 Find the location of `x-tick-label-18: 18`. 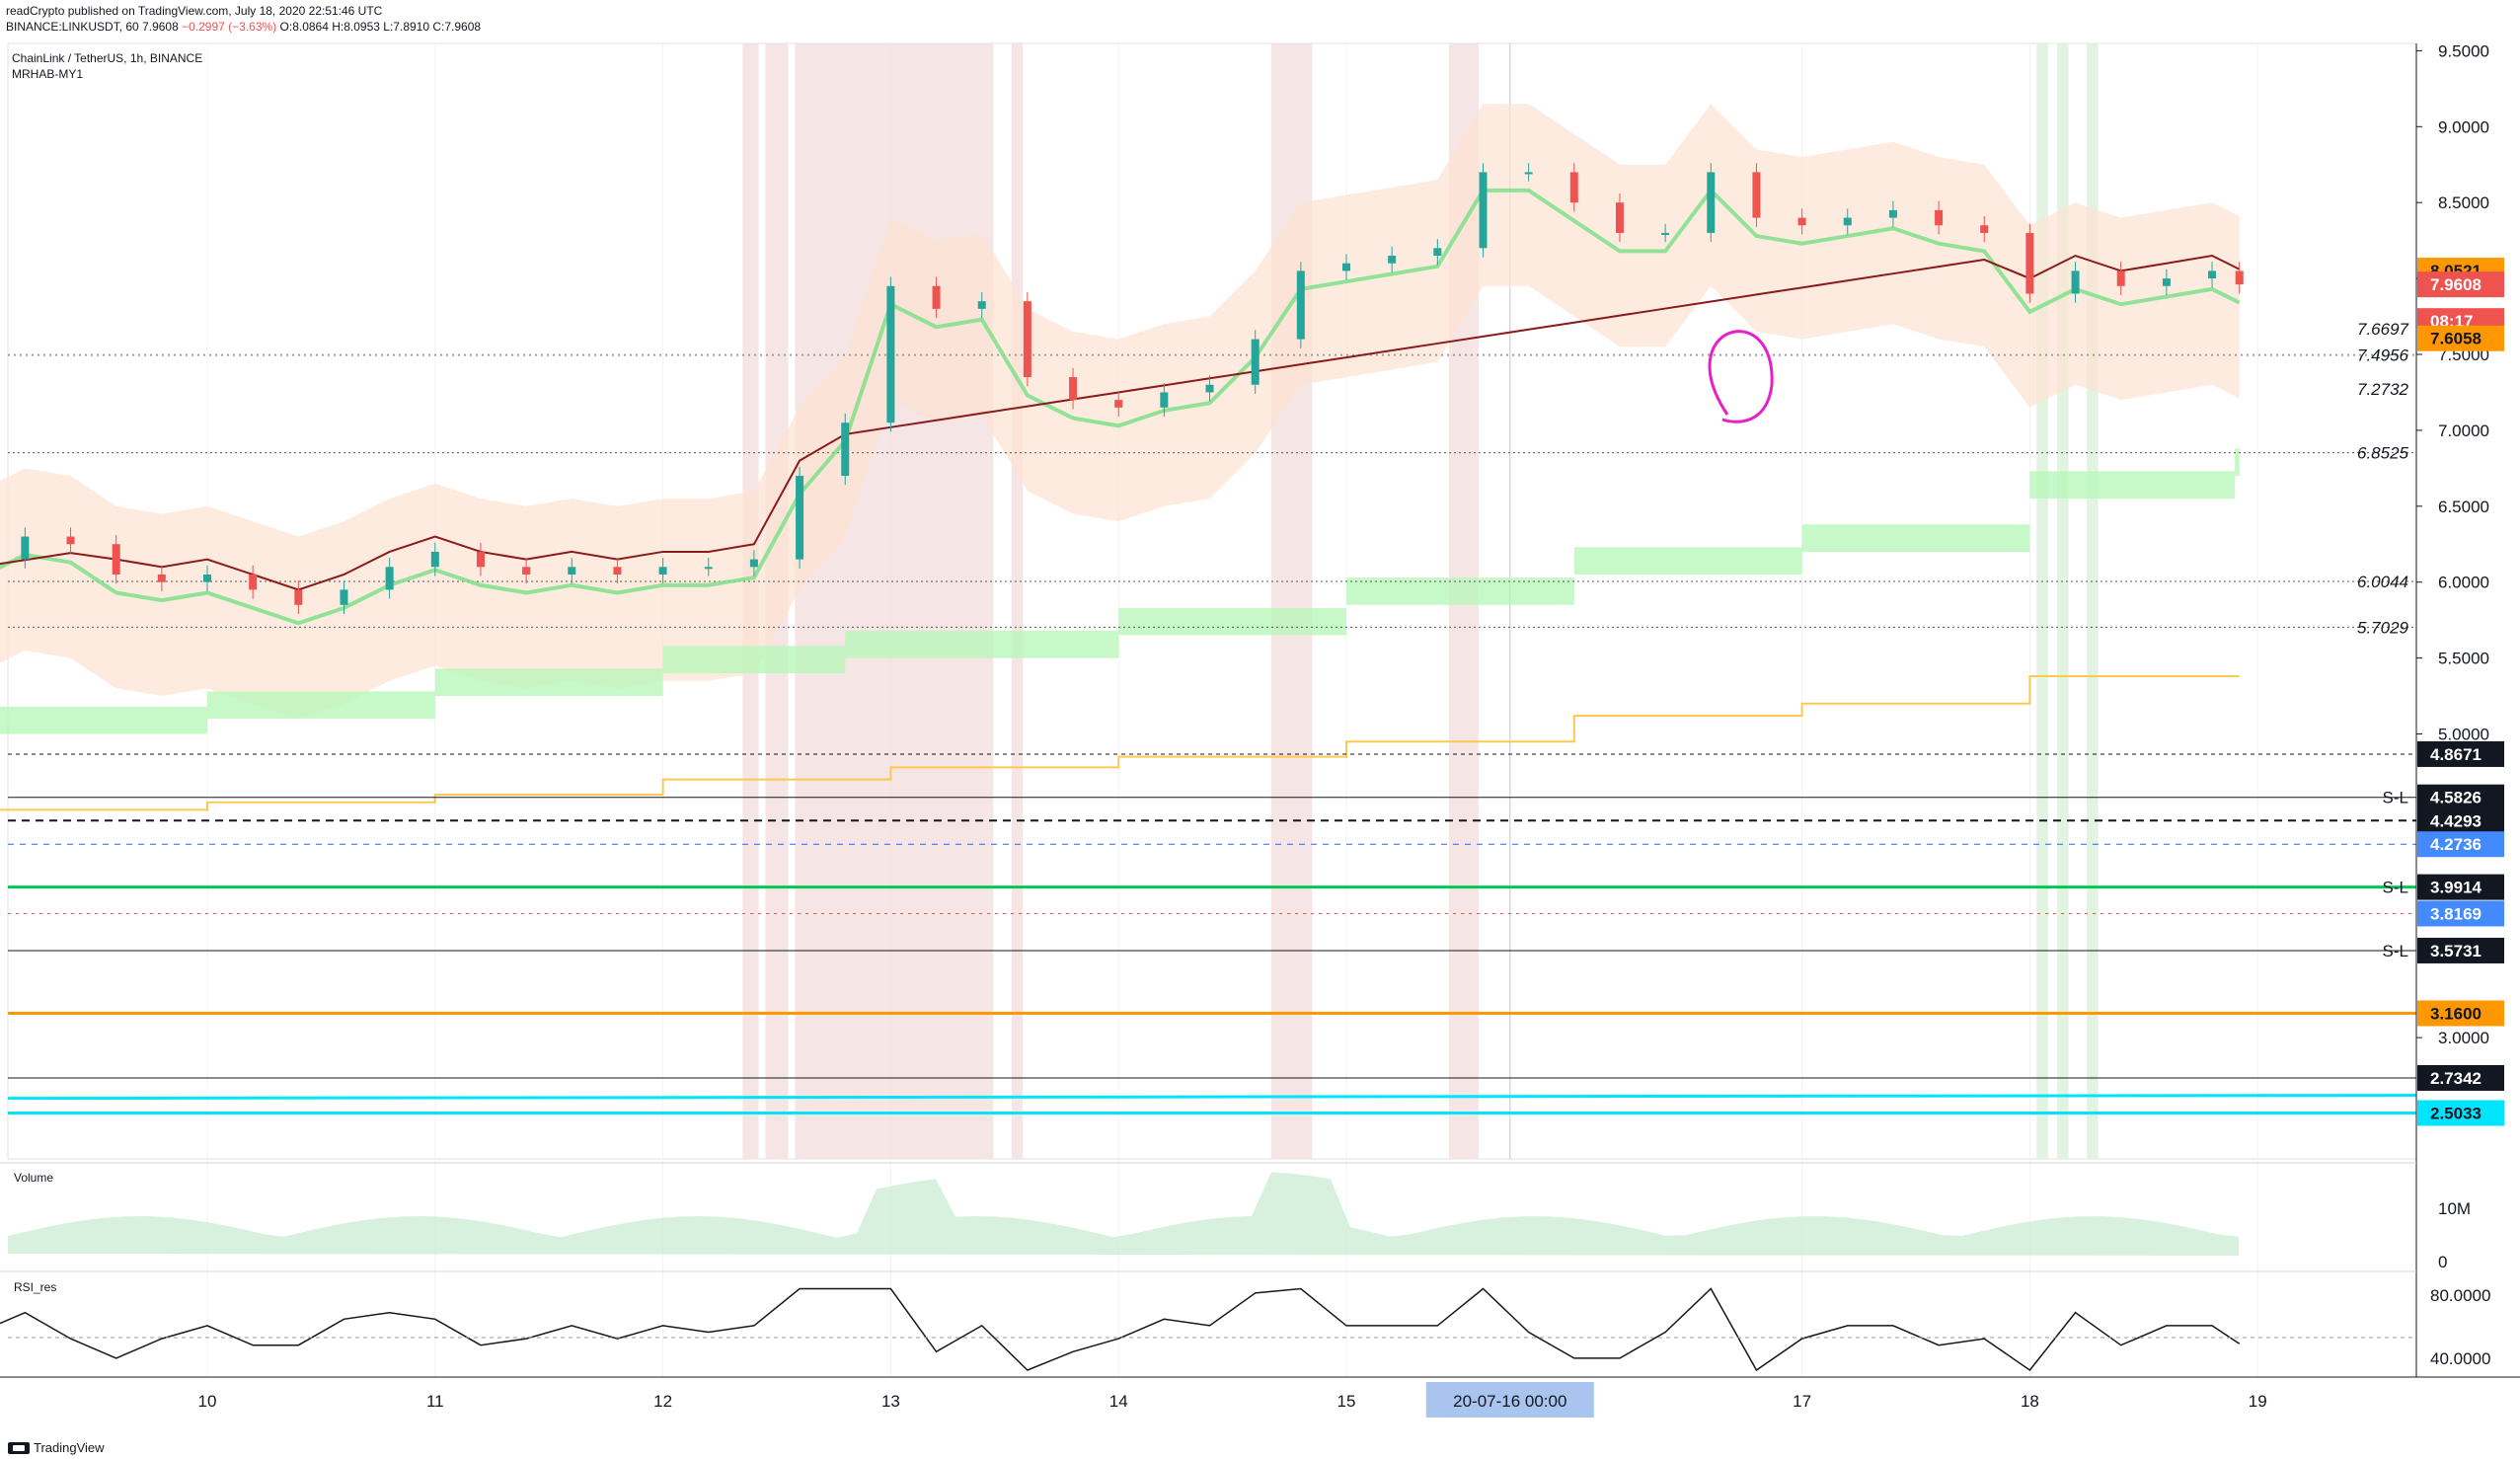

x-tick-label-18: 18 is located at coordinates (2030, 1401).